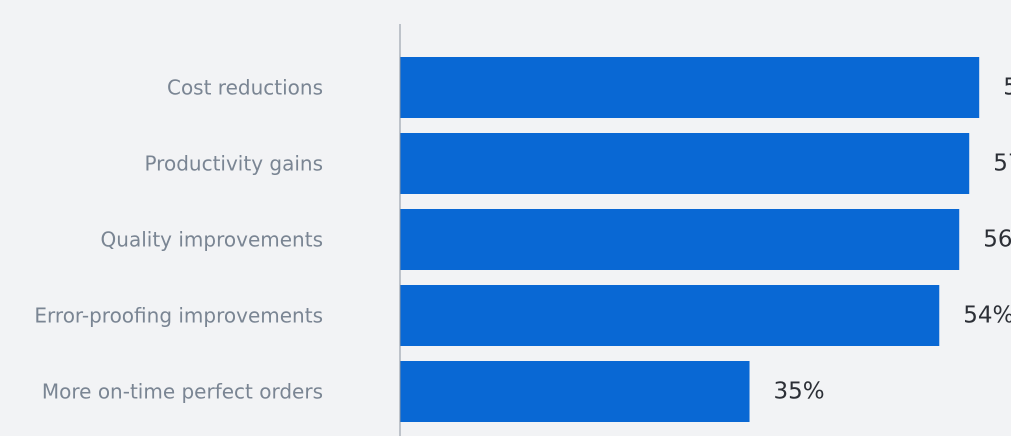 Image resolution: width=1011 pixels, height=436 pixels. Describe the element at coordinates (182, 392) in the screenshot. I see `category-label-4: More on-time perfect orders` at that location.